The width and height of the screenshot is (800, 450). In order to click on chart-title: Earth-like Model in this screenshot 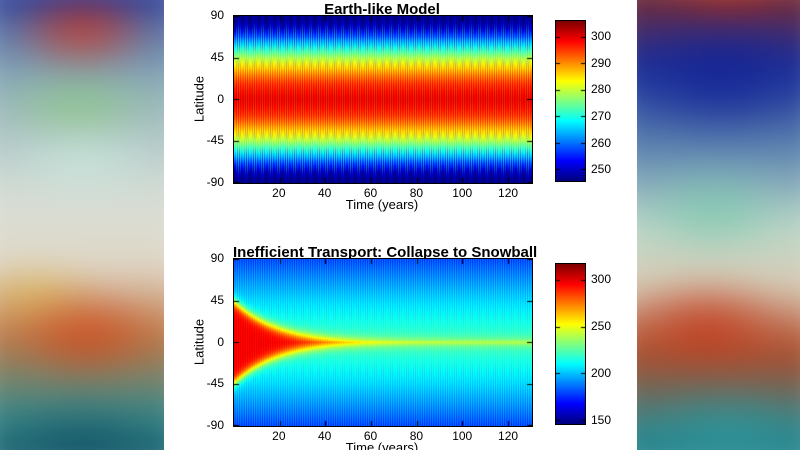, I will do `click(382, 9)`.